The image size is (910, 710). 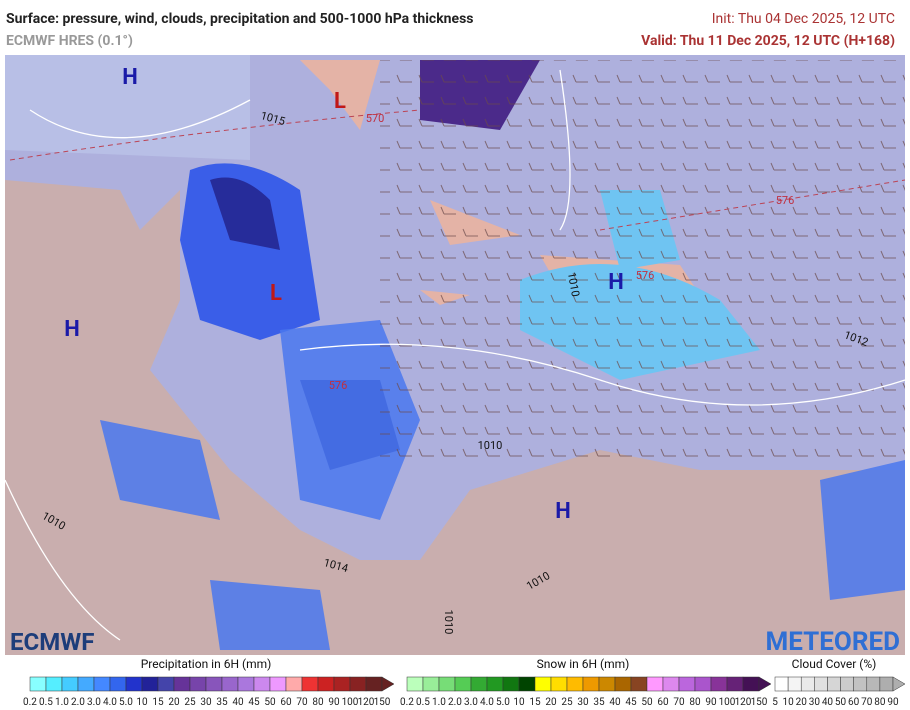 What do you see at coordinates (388, 684) in the screenshot?
I see `legend-arrow` at bounding box center [388, 684].